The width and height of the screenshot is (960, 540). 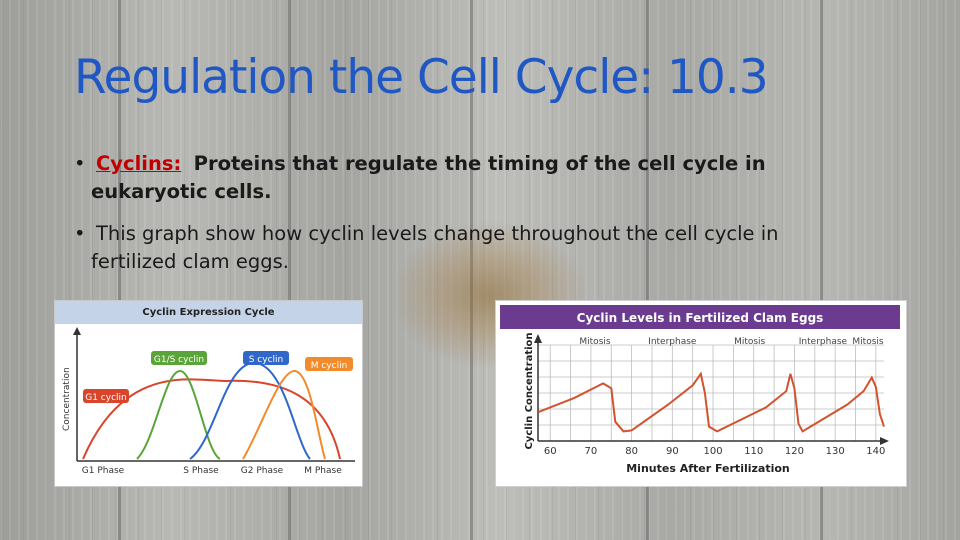 What do you see at coordinates (190, 261) in the screenshot?
I see `bullet-text-continued: fertilized clam eggs.` at bounding box center [190, 261].